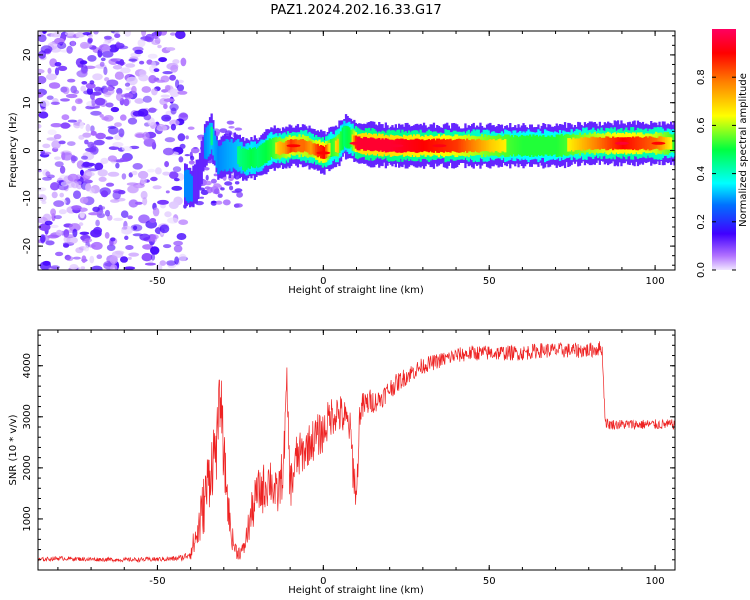 The image size is (750, 600). I want to click on snr-y-label: SNR (10 * v/v), so click(13, 449).